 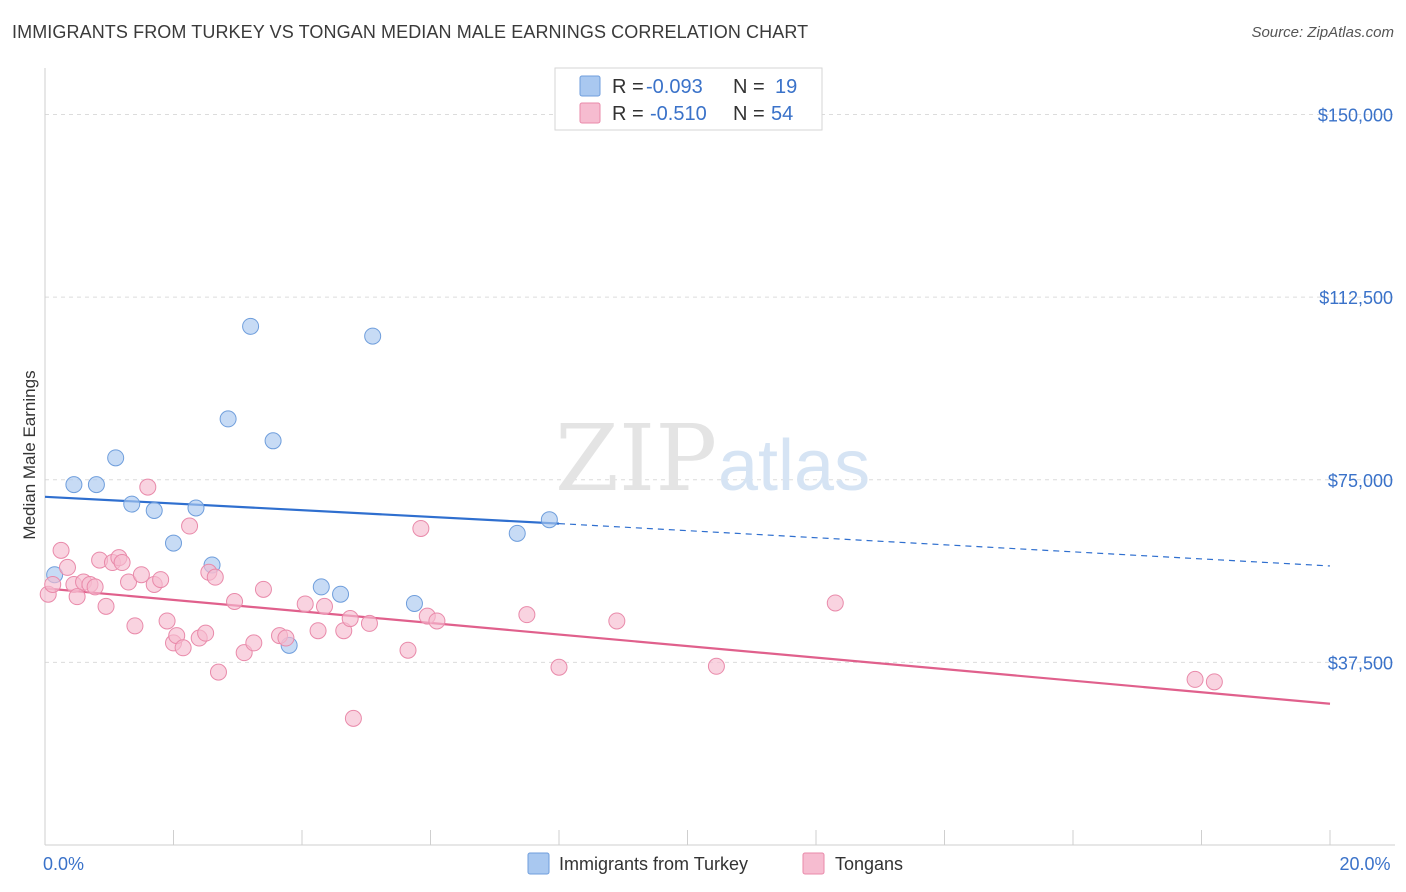 I want to click on legend-n-label-tongan: N =, so click(x=749, y=114).